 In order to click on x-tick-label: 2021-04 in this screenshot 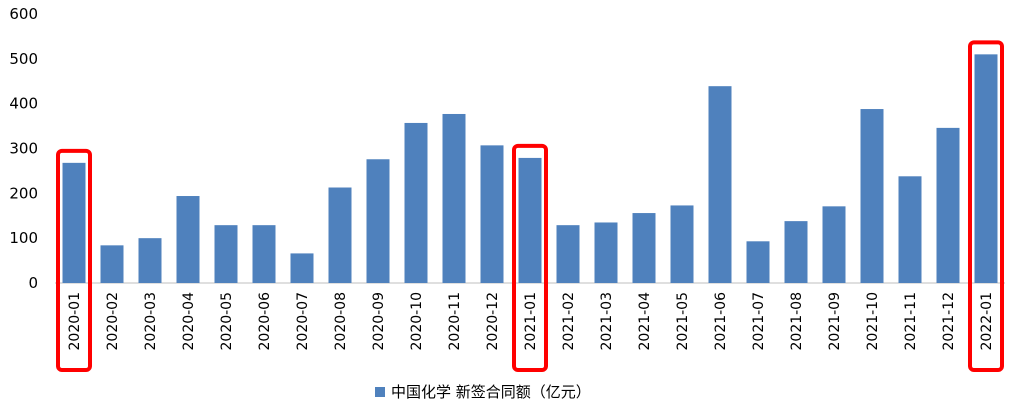, I will do `click(645, 321)`.